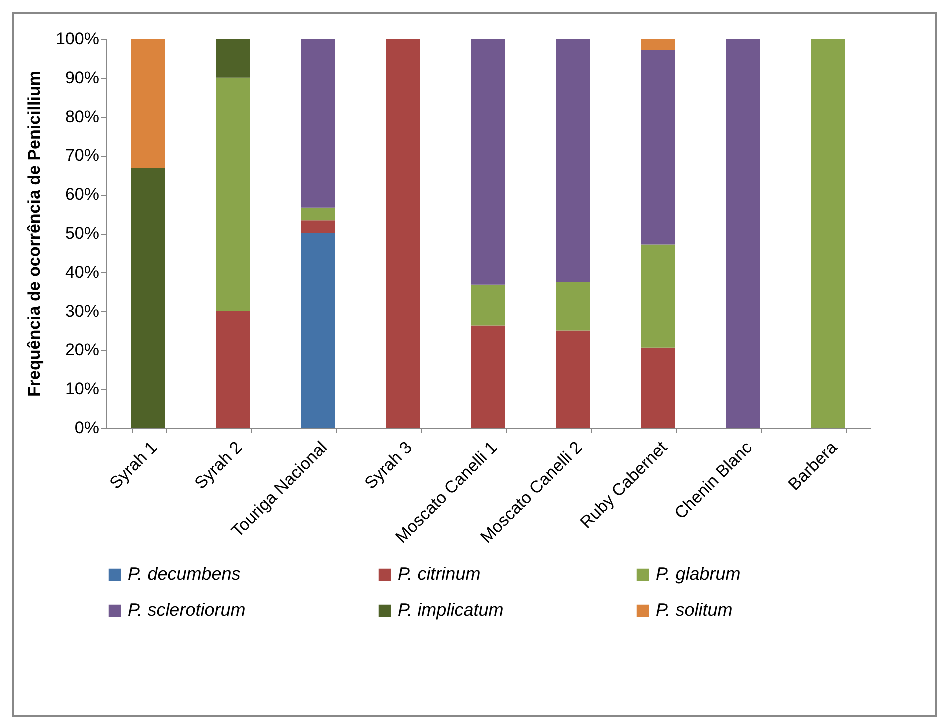 The height and width of the screenshot is (728, 951). What do you see at coordinates (694, 610) in the screenshot?
I see `legend-label: P. solitum` at bounding box center [694, 610].